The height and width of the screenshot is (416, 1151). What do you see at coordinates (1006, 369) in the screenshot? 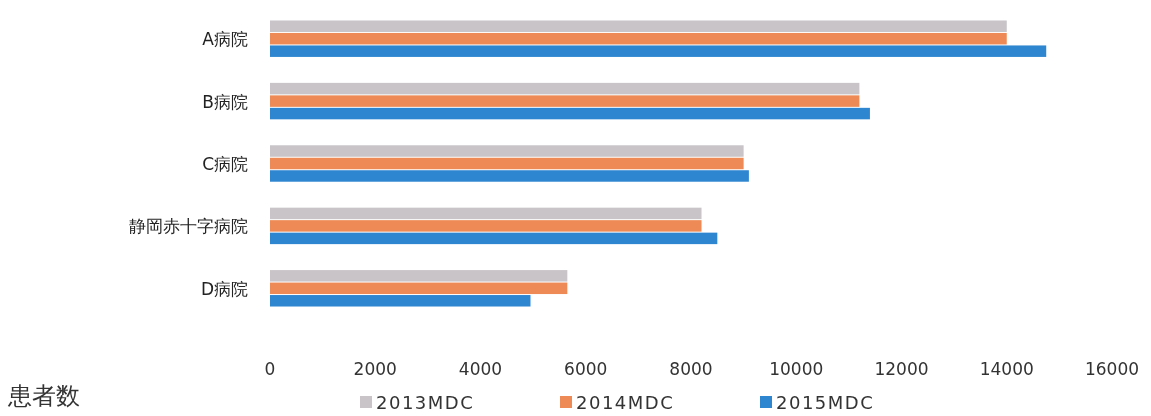
I see `x-tick-label: 14000` at bounding box center [1006, 369].